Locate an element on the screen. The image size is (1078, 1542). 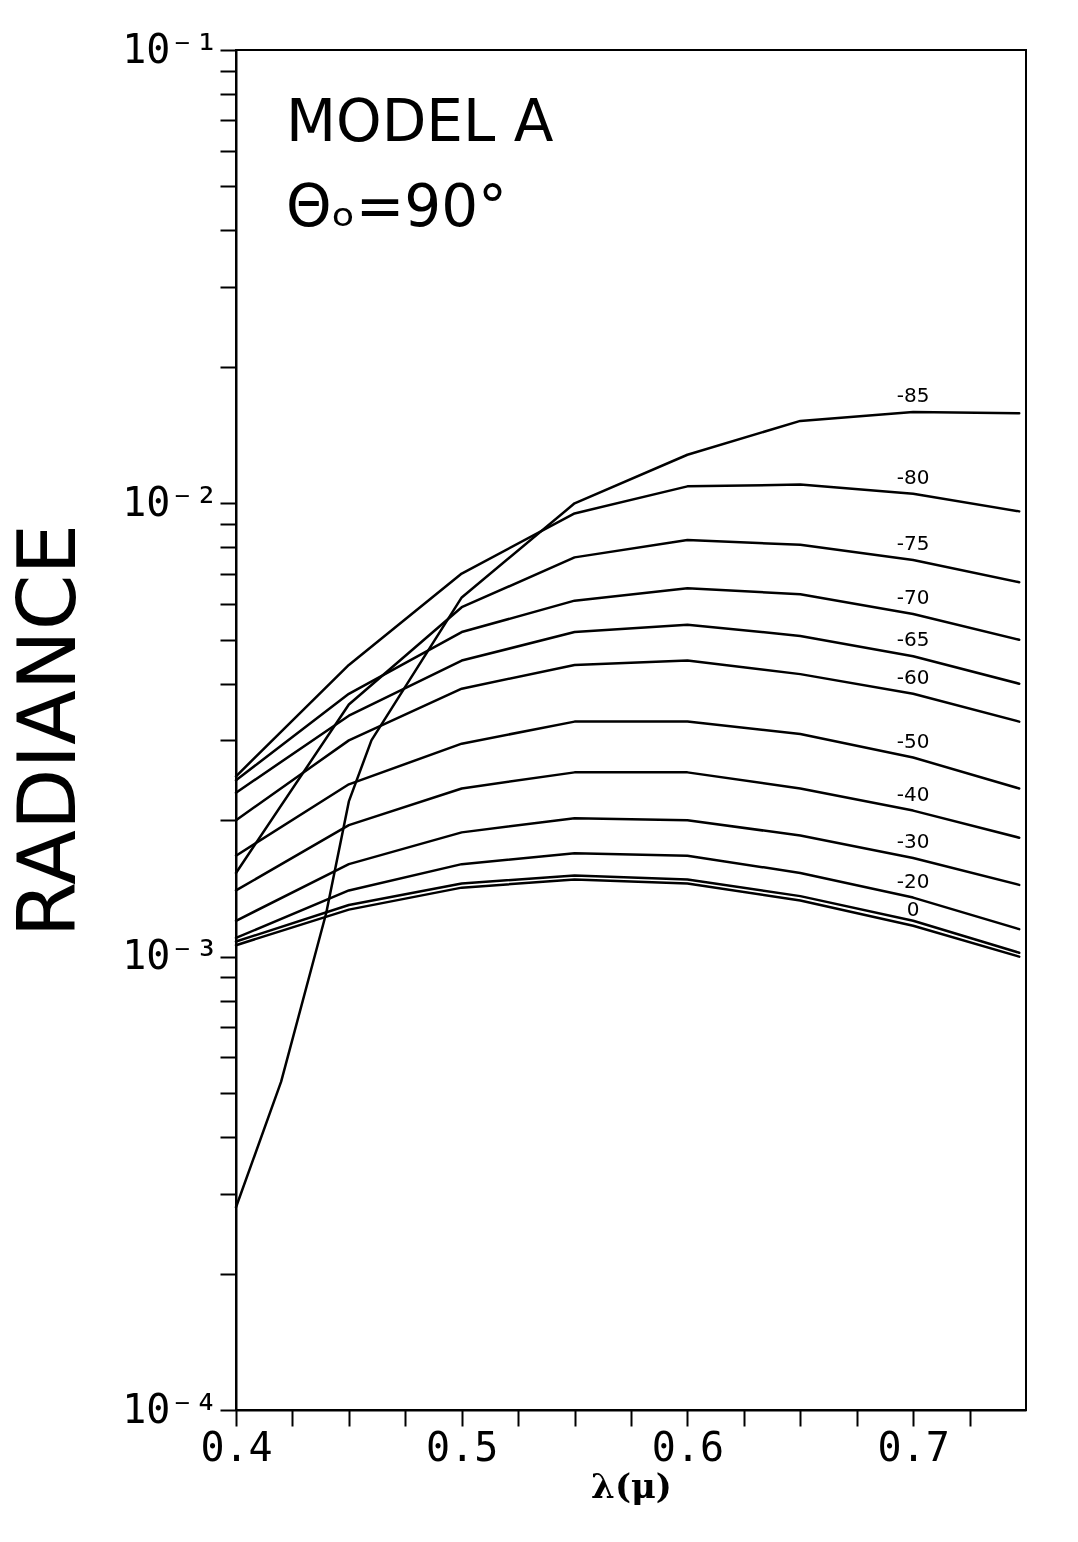
series-label: 0 is located at coordinates (913, 908).